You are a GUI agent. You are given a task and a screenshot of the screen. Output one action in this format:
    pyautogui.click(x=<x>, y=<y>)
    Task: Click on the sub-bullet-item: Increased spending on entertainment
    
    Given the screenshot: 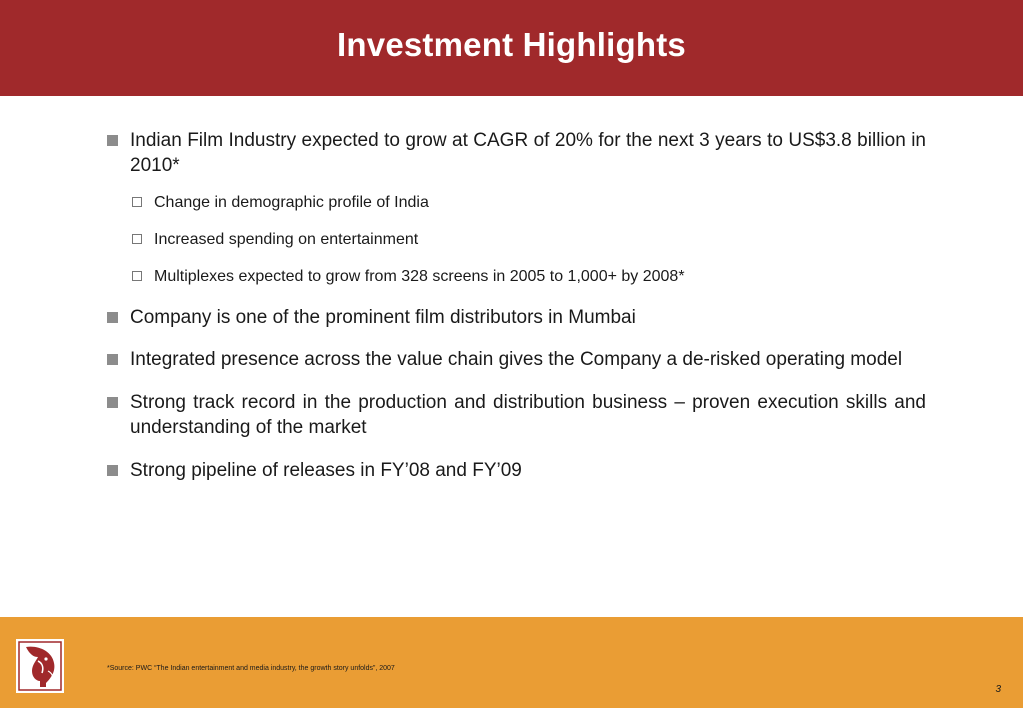 What is the action you would take?
    pyautogui.click(x=516, y=240)
    